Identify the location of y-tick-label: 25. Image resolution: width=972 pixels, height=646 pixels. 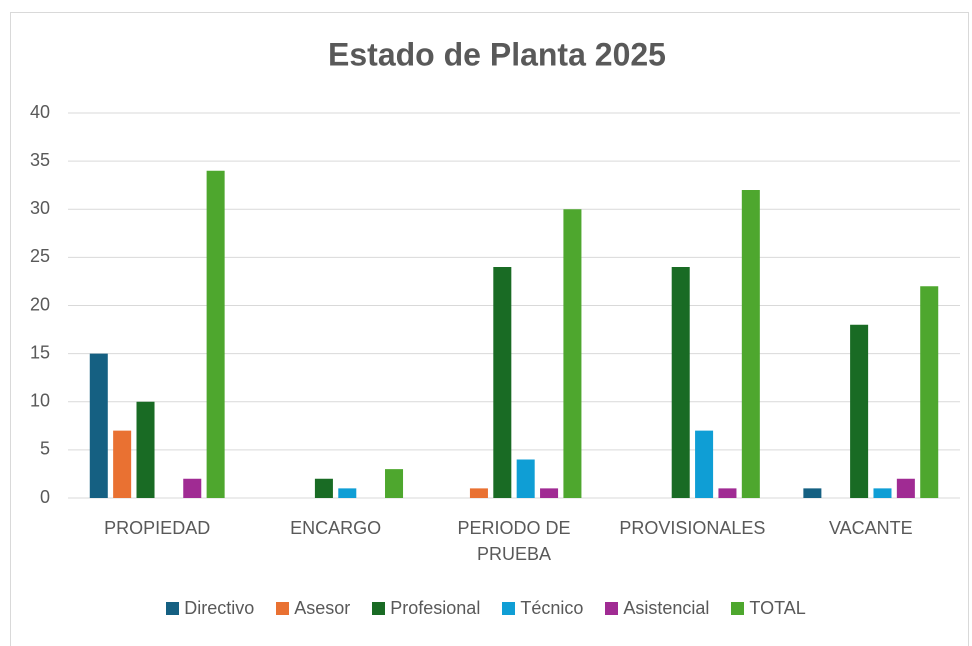
(40, 256).